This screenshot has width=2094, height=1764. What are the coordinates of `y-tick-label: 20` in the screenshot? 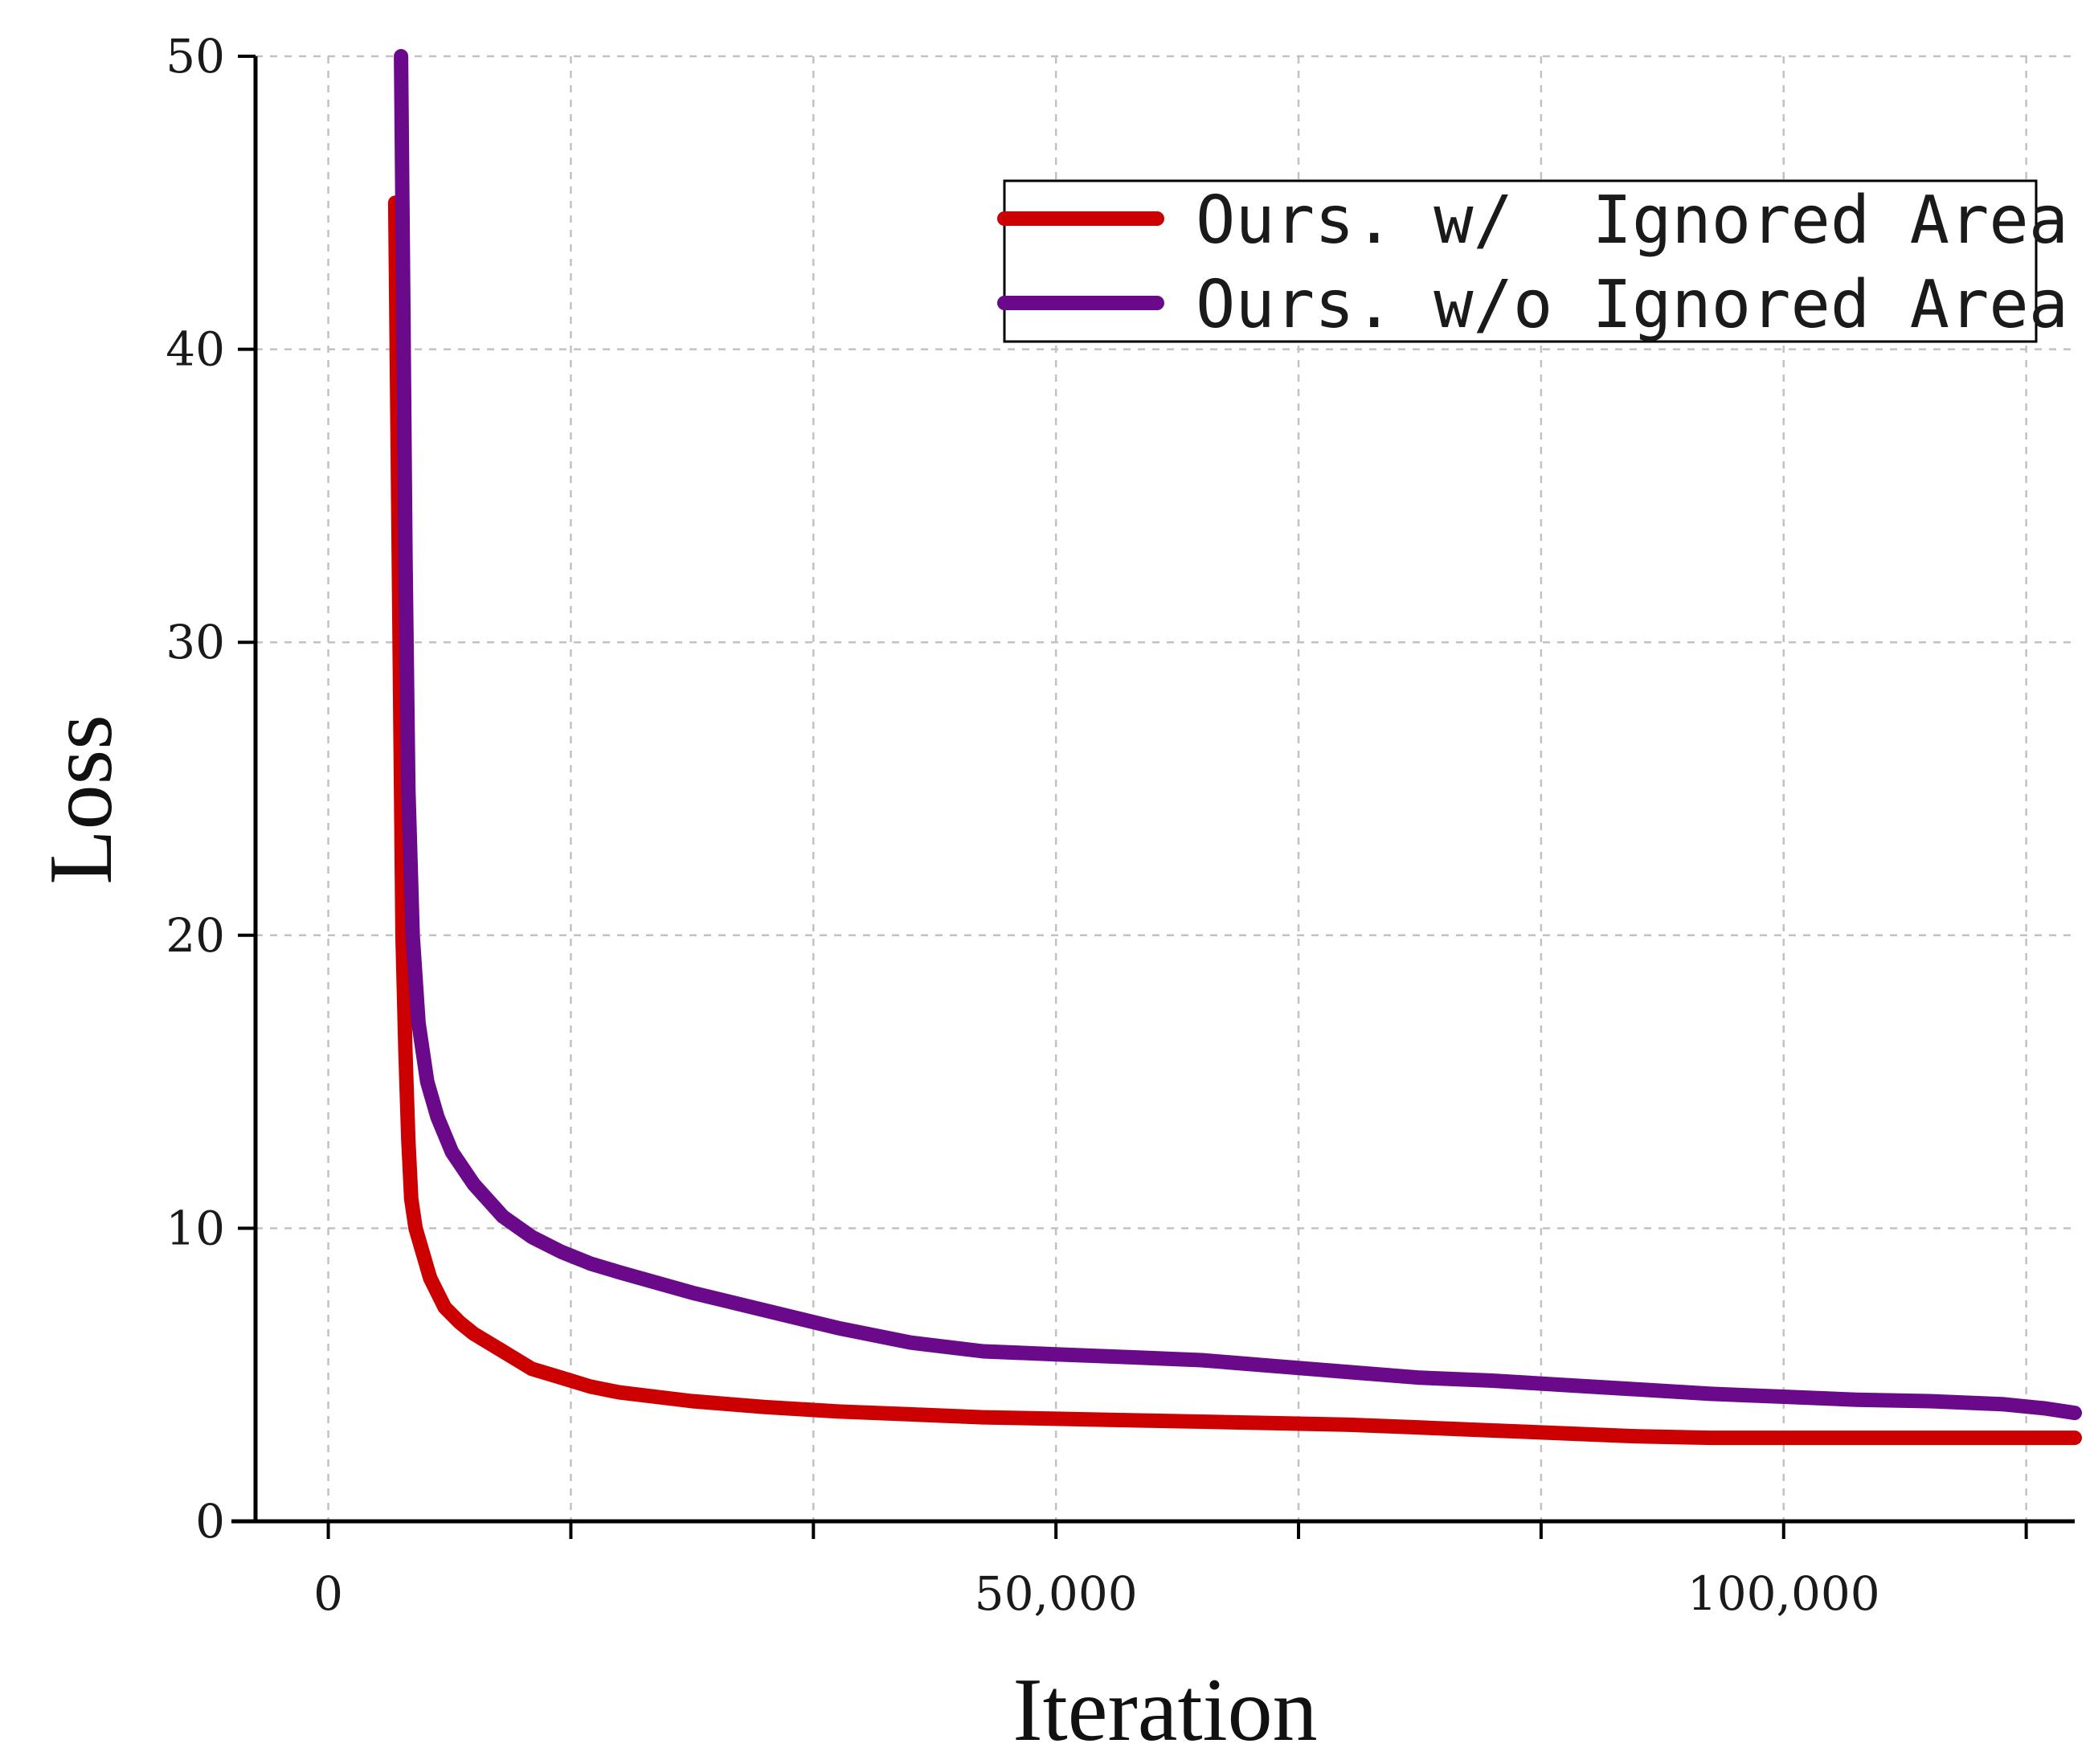 It's located at (196, 935).